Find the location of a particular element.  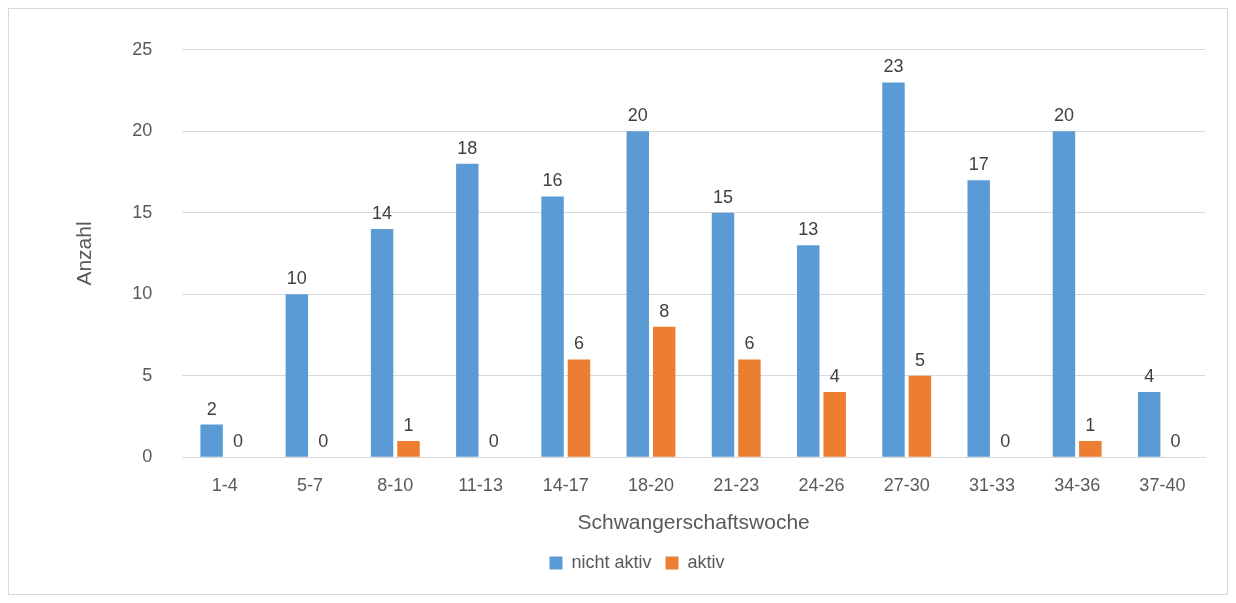

x-axis-title: Schwangerschaftswoche is located at coordinates (693, 522).